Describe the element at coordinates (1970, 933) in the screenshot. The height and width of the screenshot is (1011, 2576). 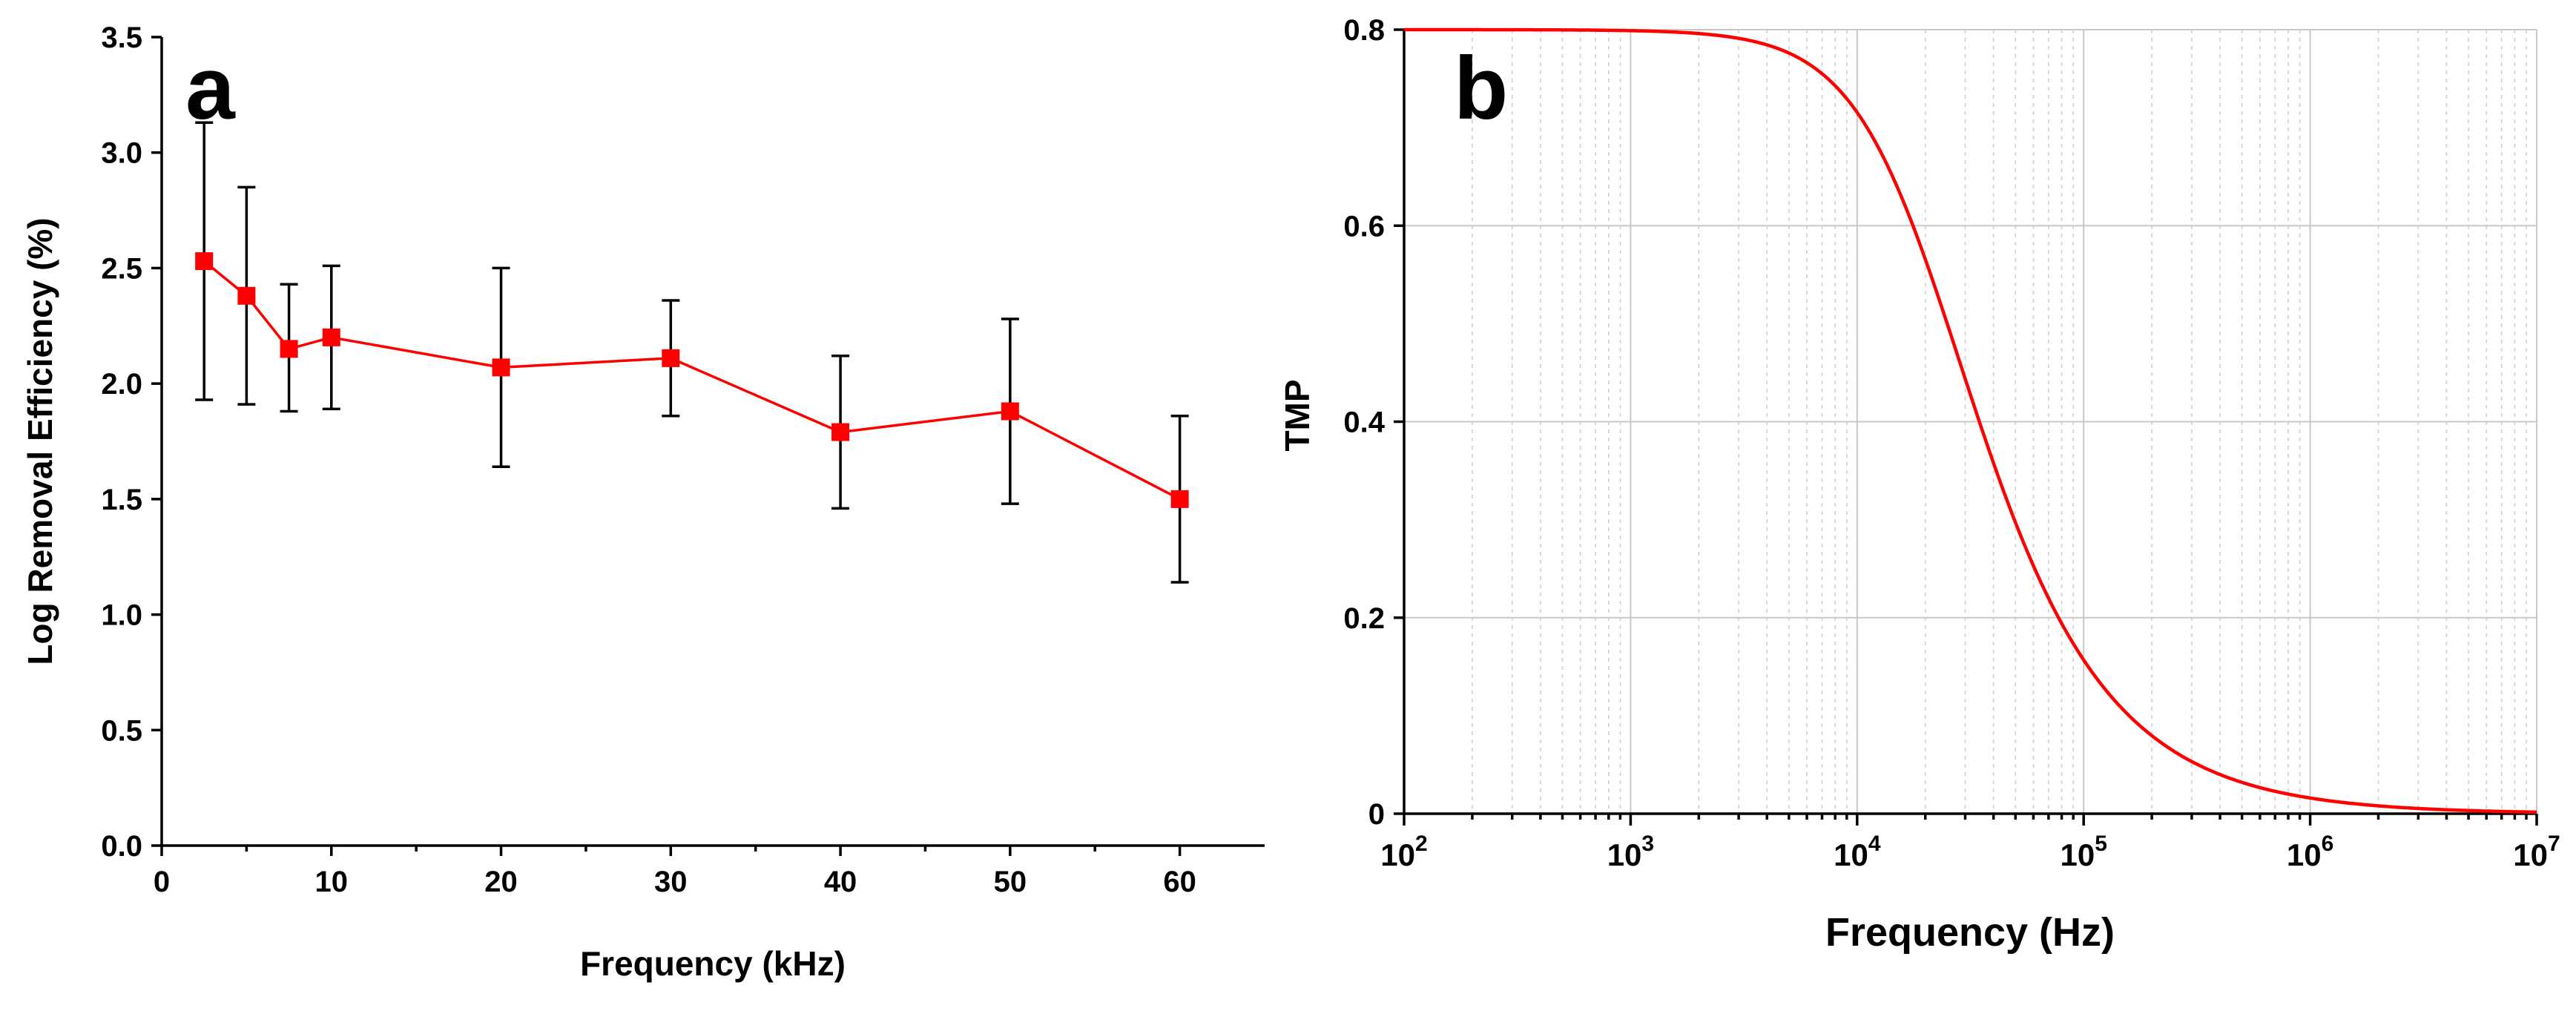
I see `panel-b-x-axis-label: Frequency (Hz)` at that location.